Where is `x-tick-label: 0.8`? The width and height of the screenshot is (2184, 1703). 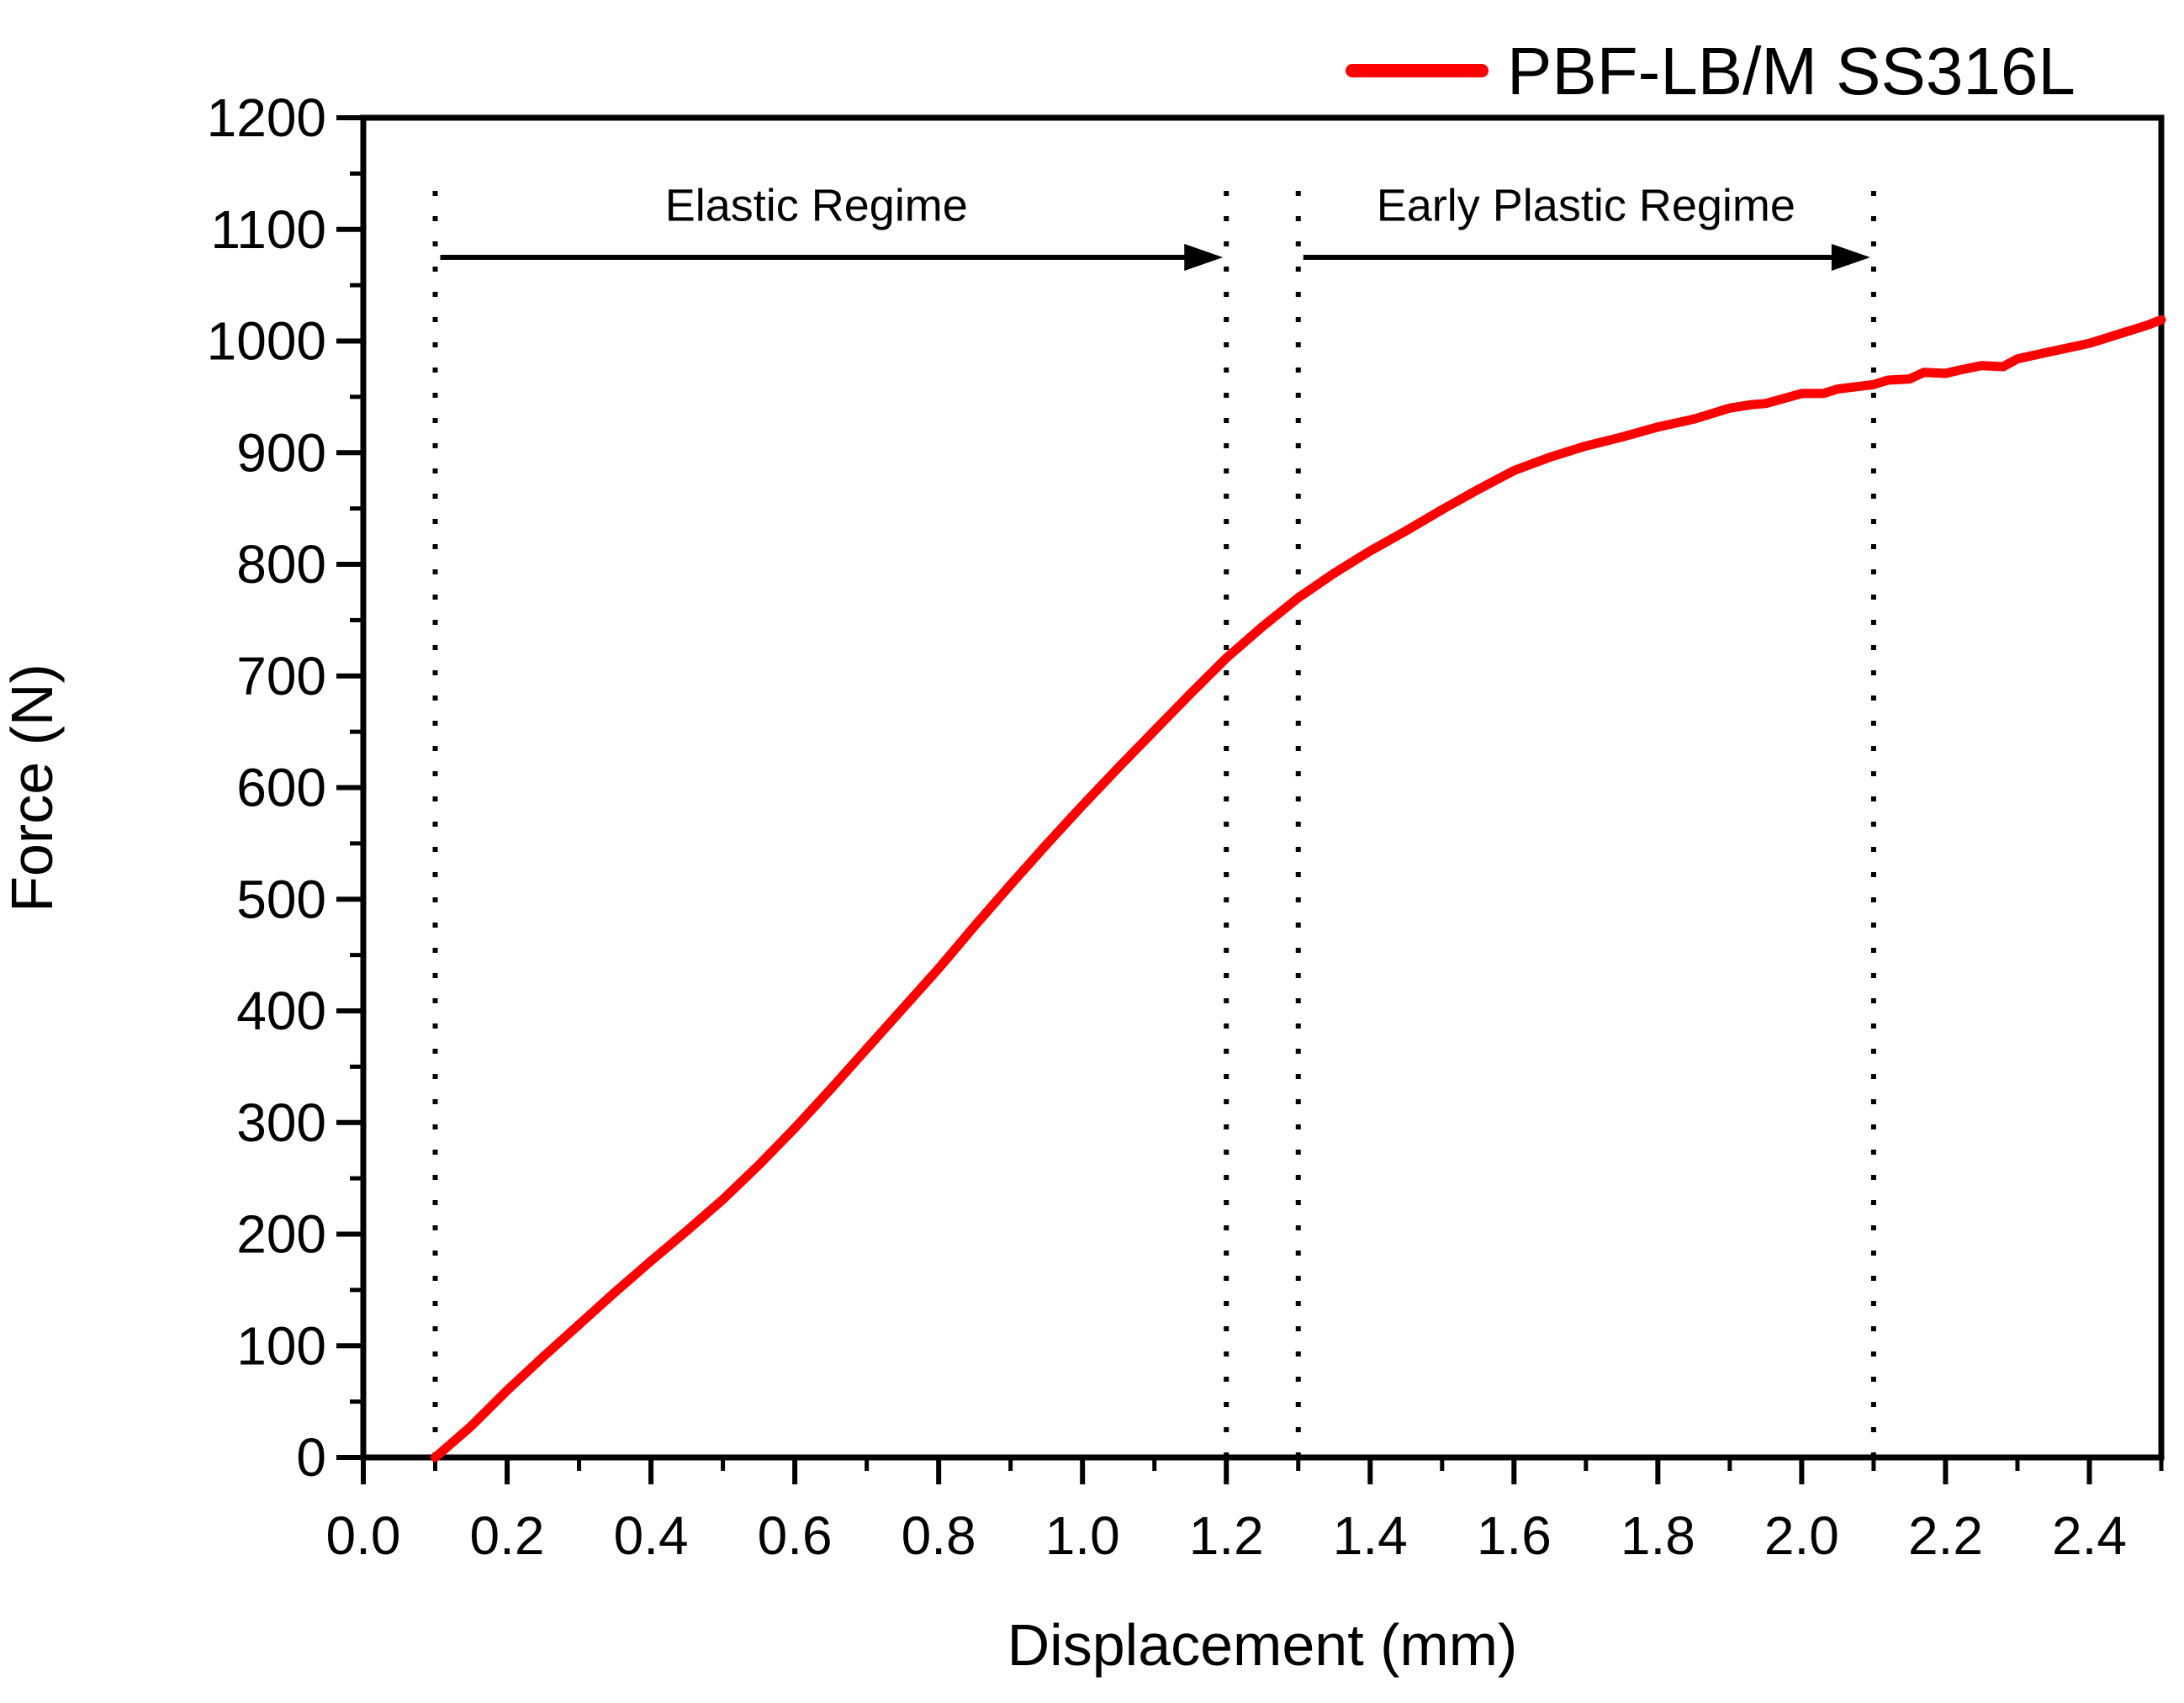
x-tick-label: 0.8 is located at coordinates (939, 1535).